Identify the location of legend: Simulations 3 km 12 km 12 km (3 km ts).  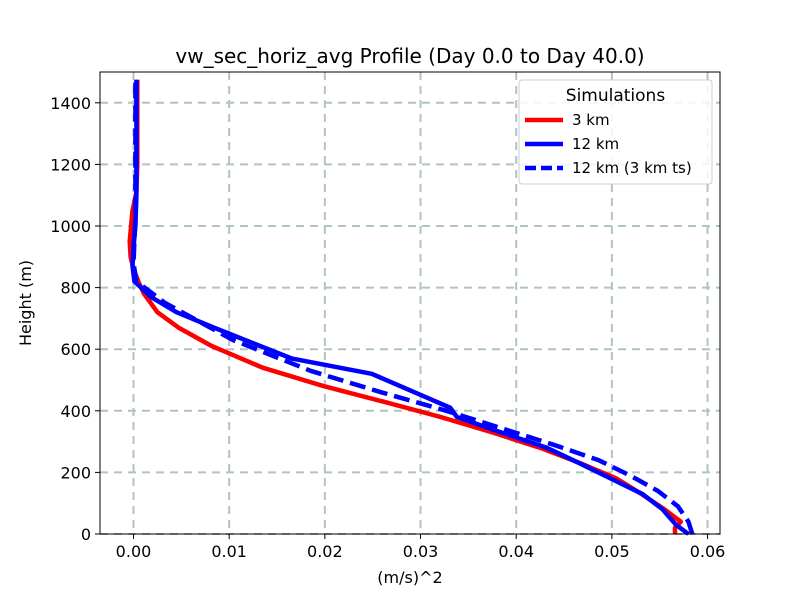
(615, 132).